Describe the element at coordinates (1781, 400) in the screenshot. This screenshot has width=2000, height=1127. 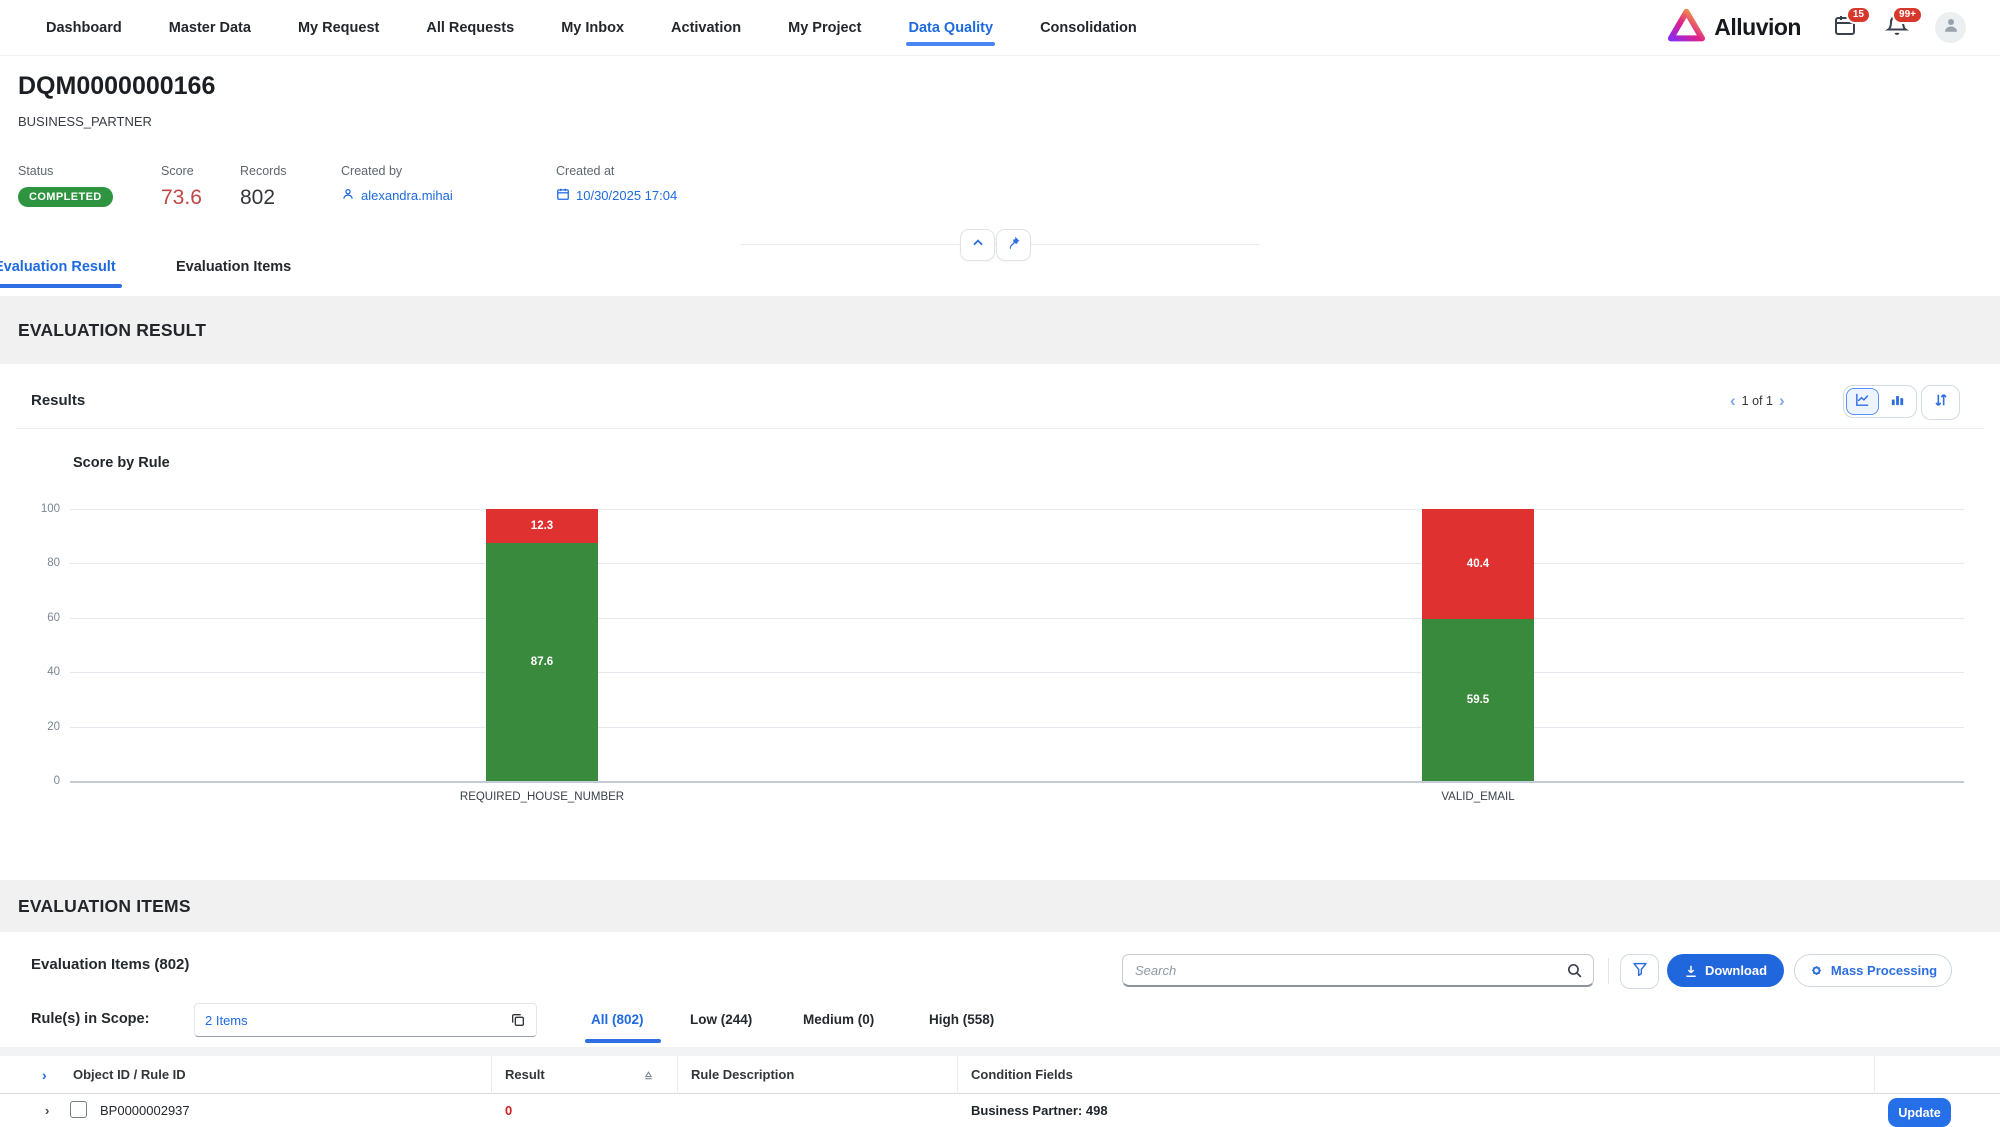
I see `chevron-right-icon: ›` at that location.